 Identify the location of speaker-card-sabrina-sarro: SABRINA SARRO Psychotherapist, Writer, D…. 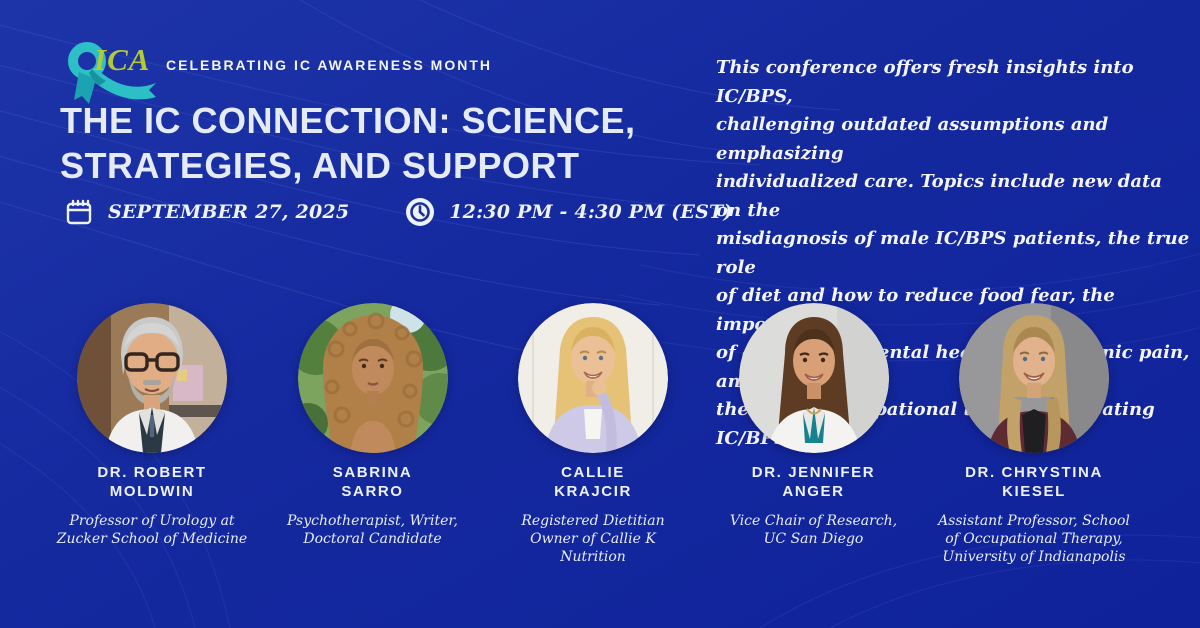
(373, 434).